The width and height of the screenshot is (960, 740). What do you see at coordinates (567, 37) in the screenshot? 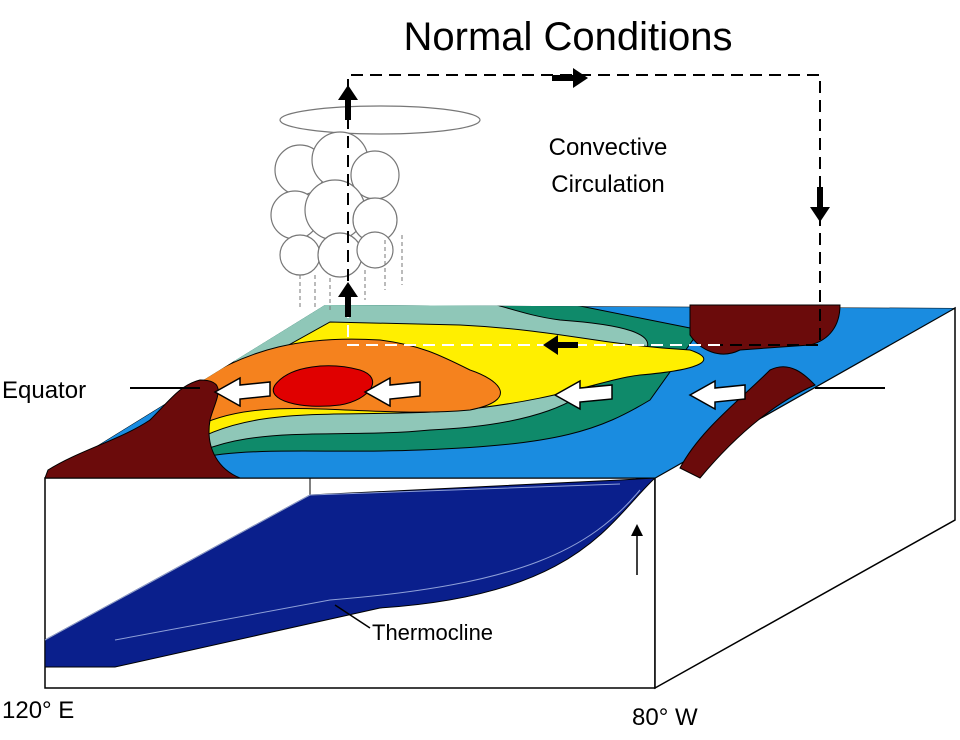
I see `title: Normal Conditions` at bounding box center [567, 37].